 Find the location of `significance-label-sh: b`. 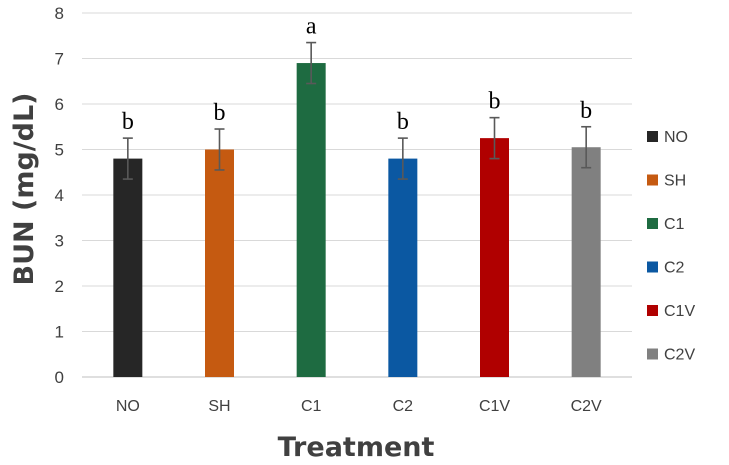

significance-label-sh: b is located at coordinates (220, 113).